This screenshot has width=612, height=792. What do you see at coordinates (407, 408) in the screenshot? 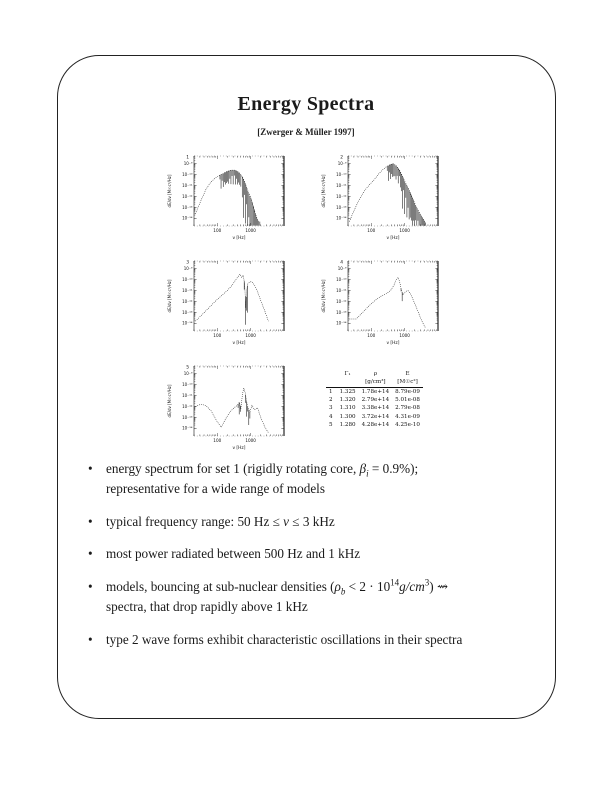
I see `cell-energy: 2.79e-08` at bounding box center [407, 408].